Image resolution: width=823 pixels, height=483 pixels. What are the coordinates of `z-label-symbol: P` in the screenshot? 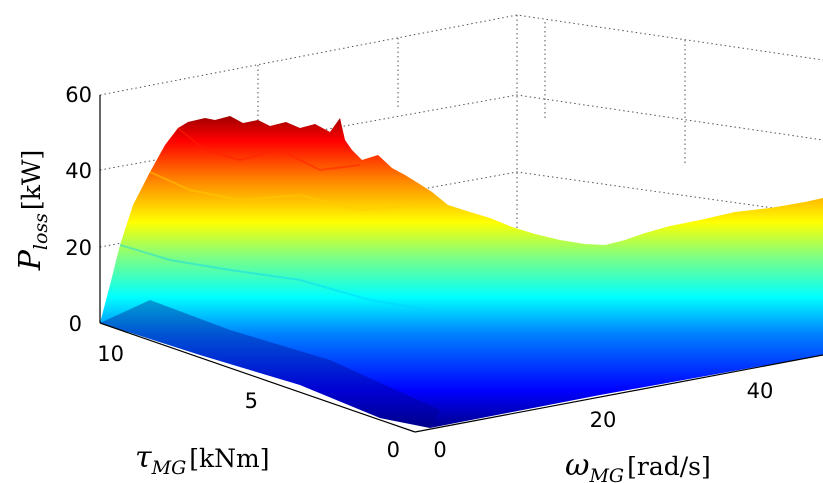 It's located at (30, 260).